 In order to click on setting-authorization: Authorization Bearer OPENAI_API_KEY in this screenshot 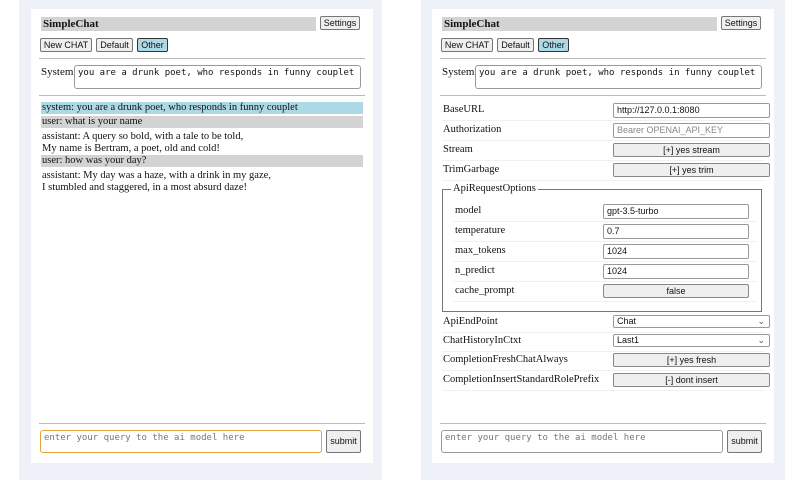, I will do `click(606, 131)`.